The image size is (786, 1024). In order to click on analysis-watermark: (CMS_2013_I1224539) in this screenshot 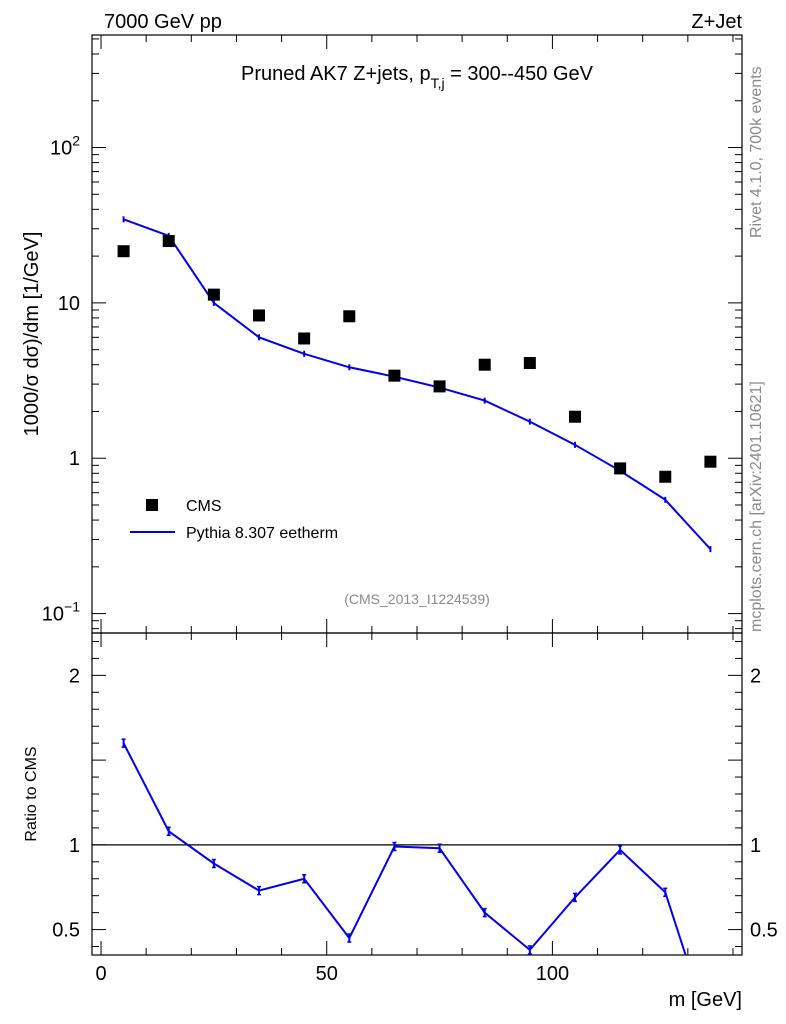, I will do `click(417, 599)`.